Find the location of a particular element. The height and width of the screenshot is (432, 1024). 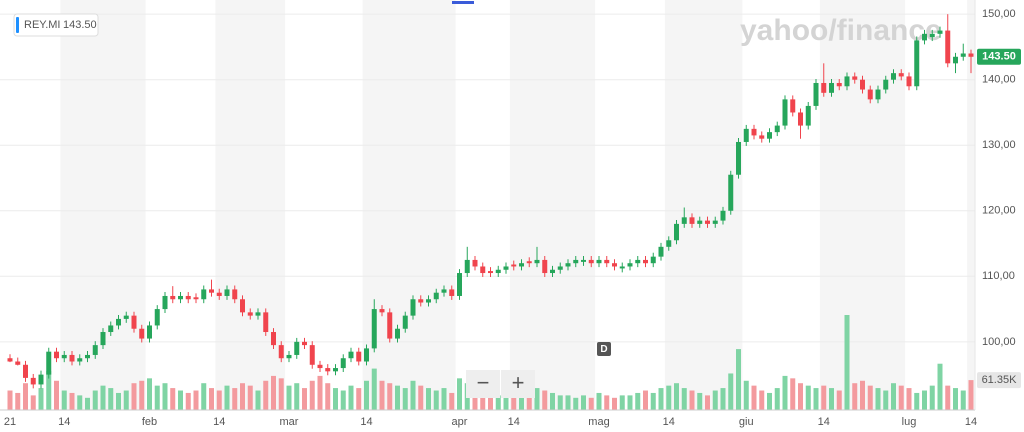

zoom-in-button is located at coordinates (518, 384).